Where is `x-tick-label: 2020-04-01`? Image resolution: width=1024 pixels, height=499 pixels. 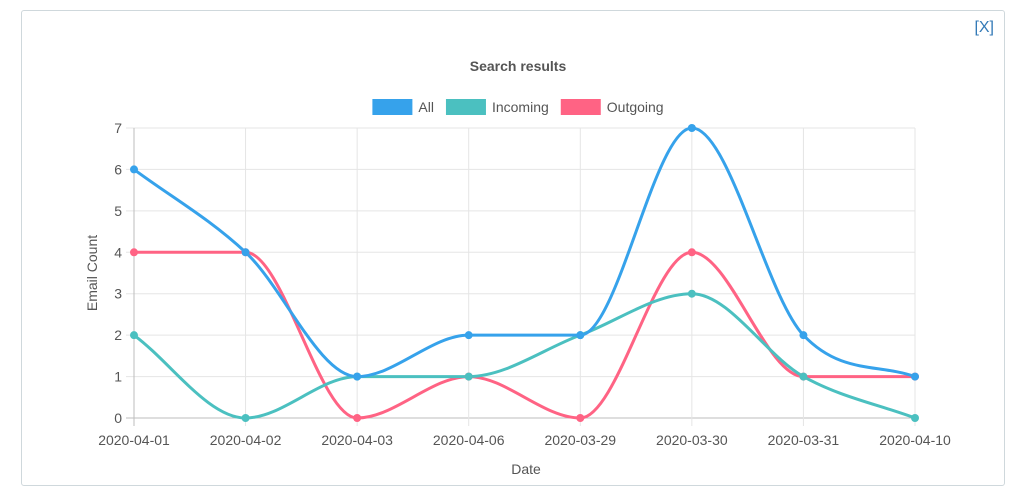
x-tick-label: 2020-04-01 is located at coordinates (134, 440).